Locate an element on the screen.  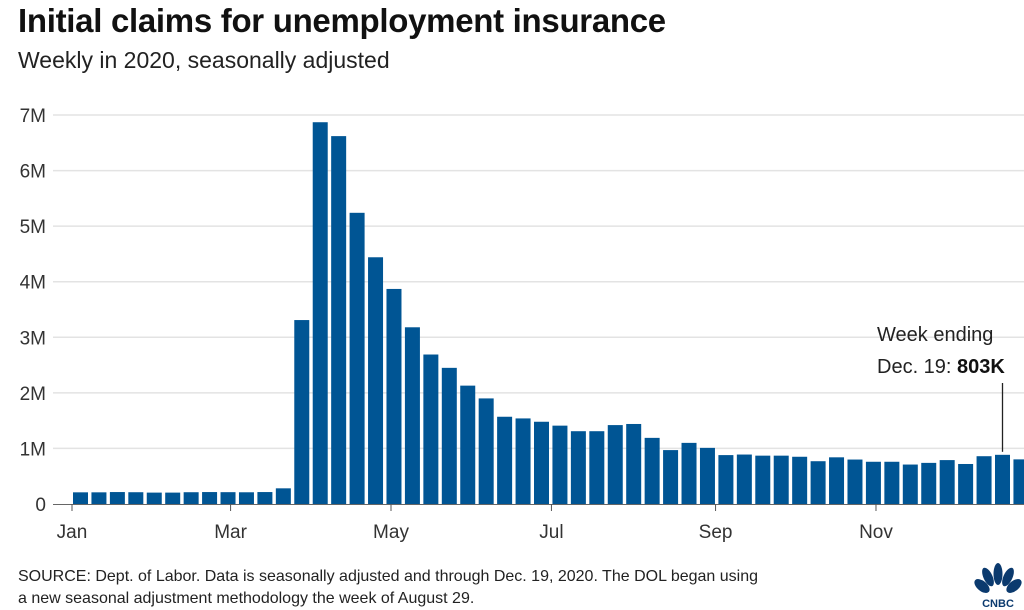
y-tick-label: 6M is located at coordinates (33, 172).